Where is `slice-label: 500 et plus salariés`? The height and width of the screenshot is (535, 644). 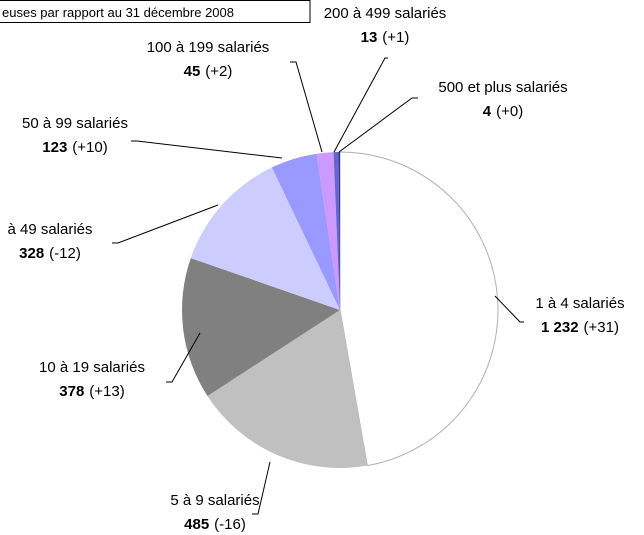
slice-label: 500 et plus salariés is located at coordinates (502, 87).